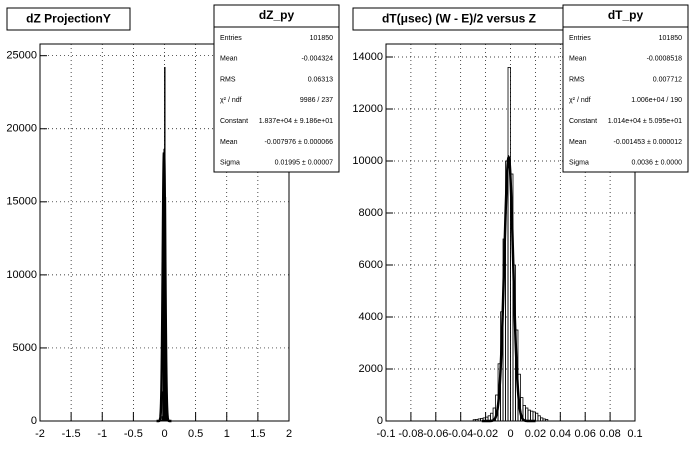 Image resolution: width=696 pixels, height=472 pixels. What do you see at coordinates (299, 142) in the screenshot?
I see `stats-value: -0.007976 ± 0.000066` at bounding box center [299, 142].